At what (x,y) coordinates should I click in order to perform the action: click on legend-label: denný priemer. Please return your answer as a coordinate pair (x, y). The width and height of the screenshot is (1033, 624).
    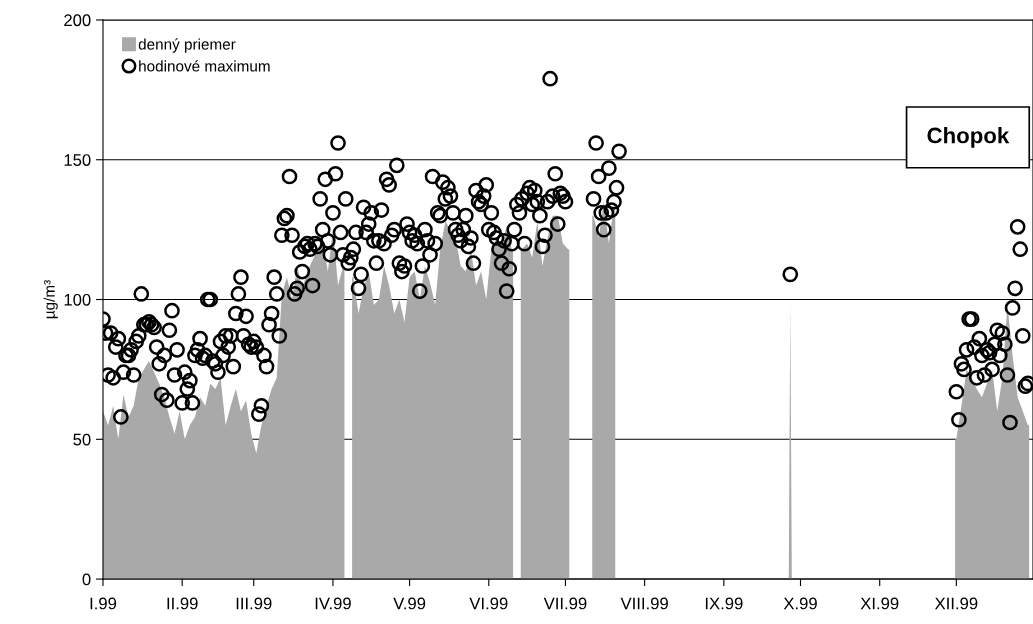
    Looking at the image, I should click on (187, 45).